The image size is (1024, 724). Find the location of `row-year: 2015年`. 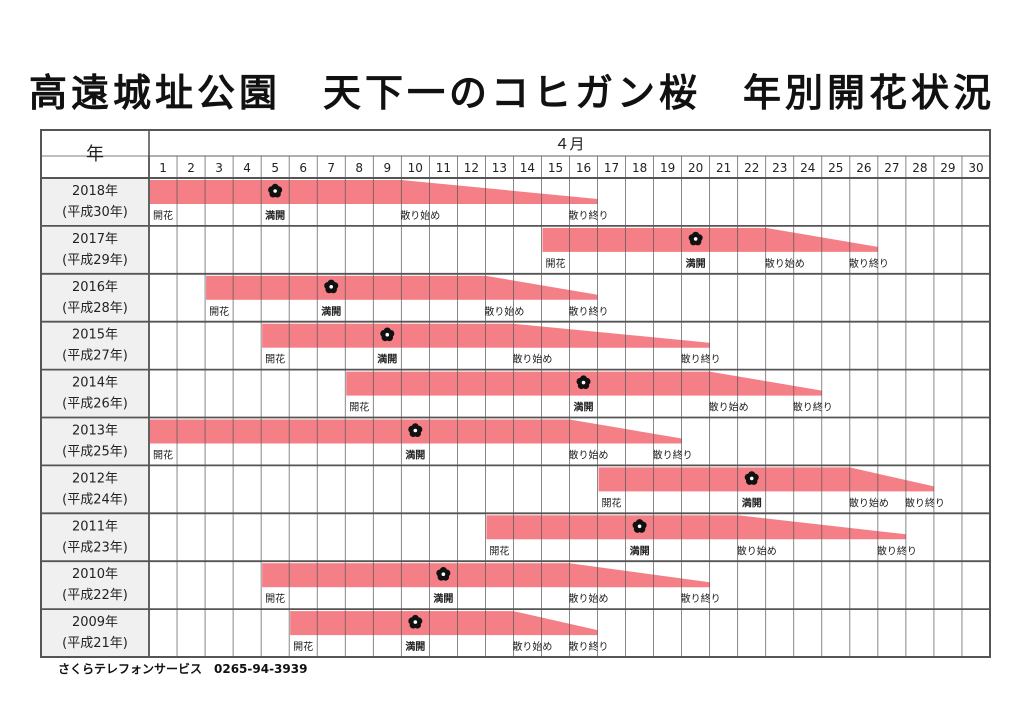

row-year: 2015年 is located at coordinates (95, 335).